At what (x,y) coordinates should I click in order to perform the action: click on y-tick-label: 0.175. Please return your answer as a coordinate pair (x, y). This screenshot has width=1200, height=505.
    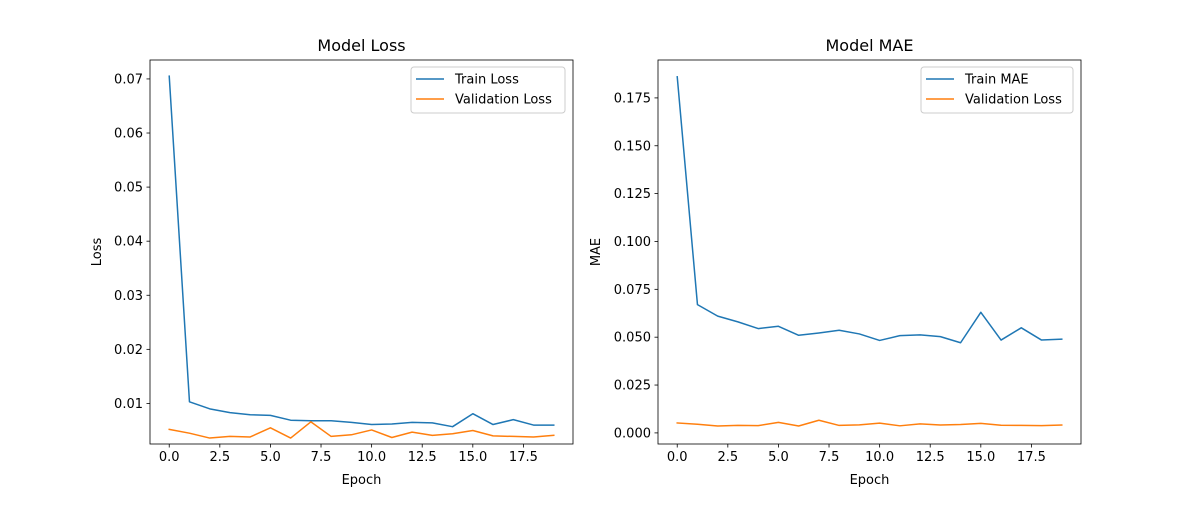
    Looking at the image, I should click on (632, 98).